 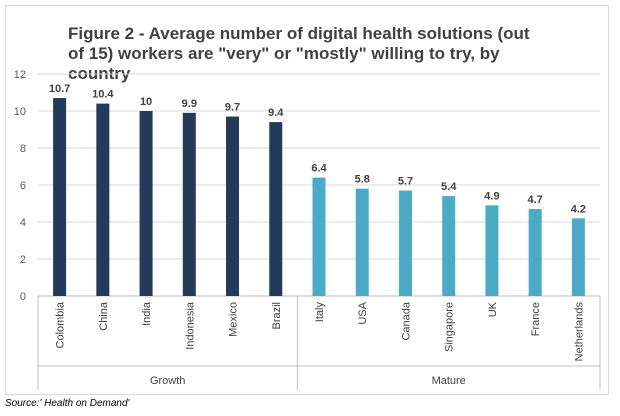 What do you see at coordinates (23, 149) in the screenshot?
I see `y-tick-label: 8` at bounding box center [23, 149].